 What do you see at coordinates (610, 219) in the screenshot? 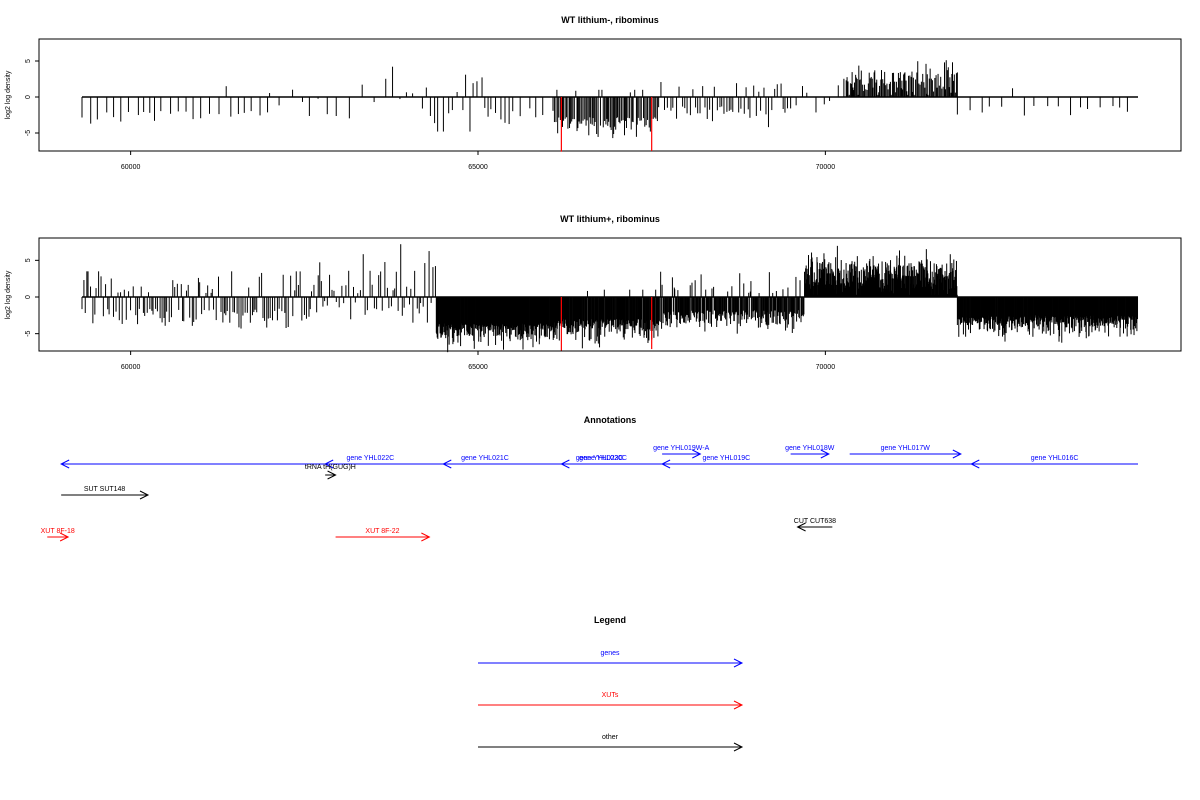
I see `panel-2-title: WT lithium+, ribominus` at bounding box center [610, 219].